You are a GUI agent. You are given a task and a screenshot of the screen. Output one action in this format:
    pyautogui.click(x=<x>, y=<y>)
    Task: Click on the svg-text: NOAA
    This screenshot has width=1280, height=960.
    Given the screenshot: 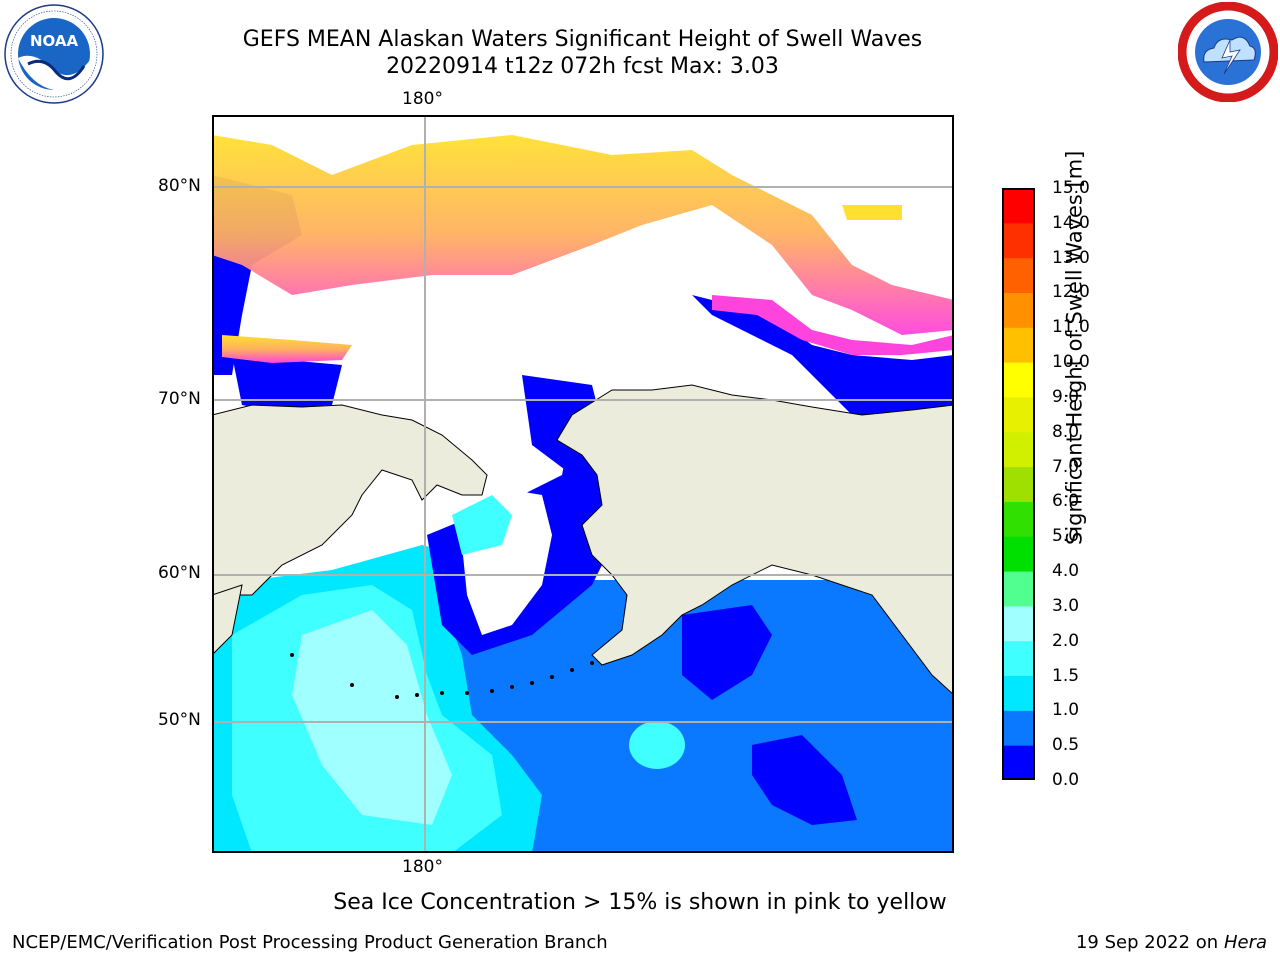 What is the action you would take?
    pyautogui.click(x=54, y=41)
    